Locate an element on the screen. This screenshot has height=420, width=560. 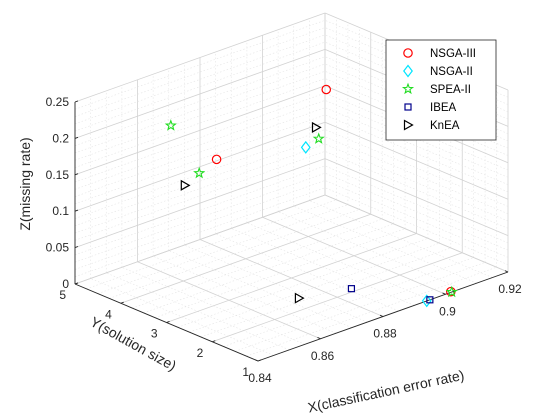
x-tick-label: 0.88 is located at coordinates (385, 334).